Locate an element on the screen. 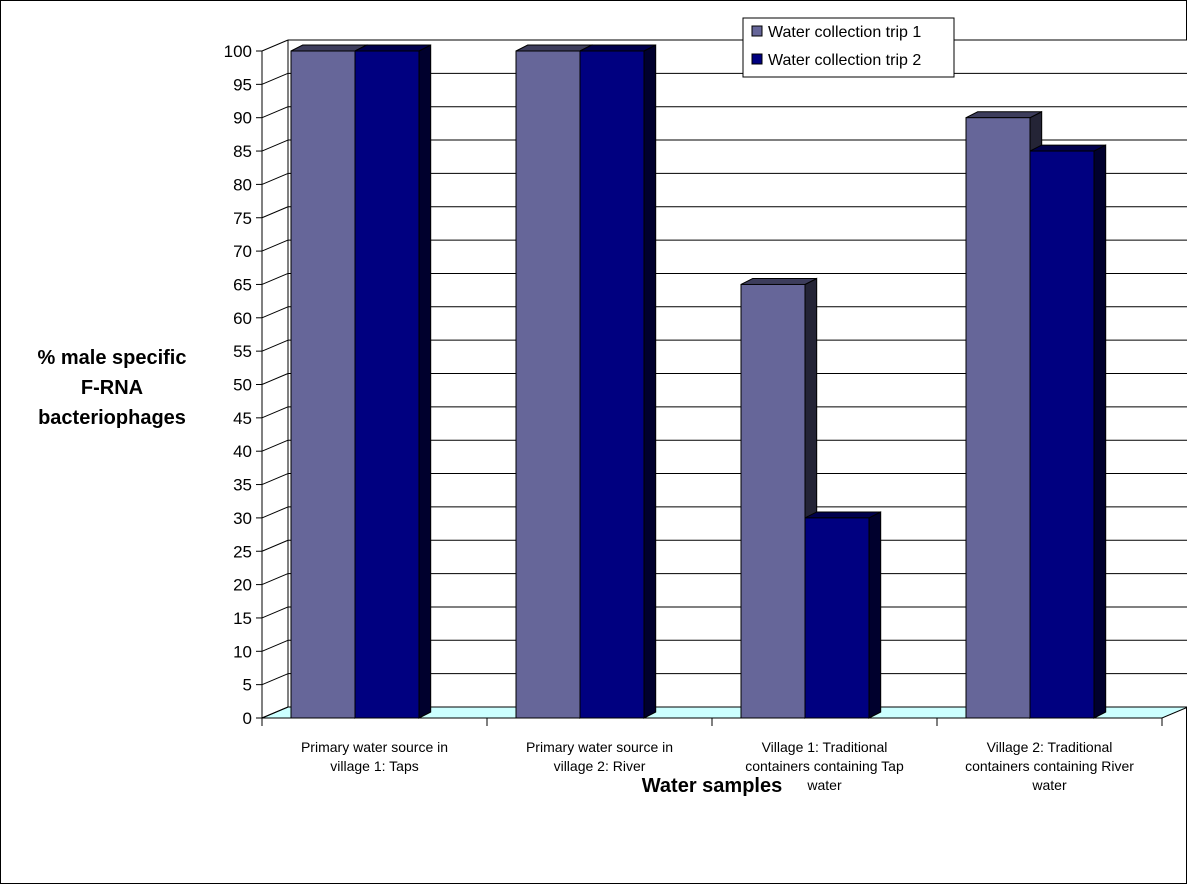 The image size is (1187, 889). y-tick-label: 90 is located at coordinates (242, 118).